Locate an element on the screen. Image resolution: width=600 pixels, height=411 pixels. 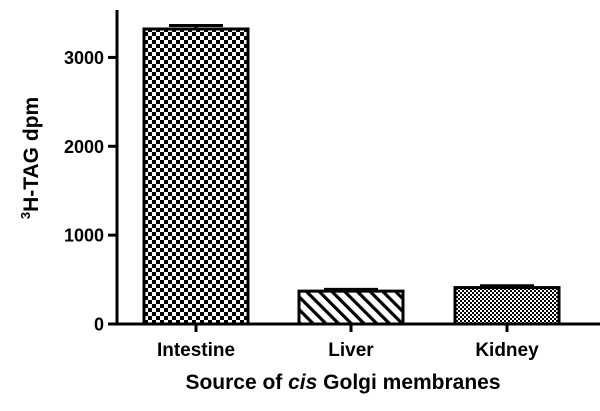
x-tick-label-kidney: Kidney is located at coordinates (507, 350).